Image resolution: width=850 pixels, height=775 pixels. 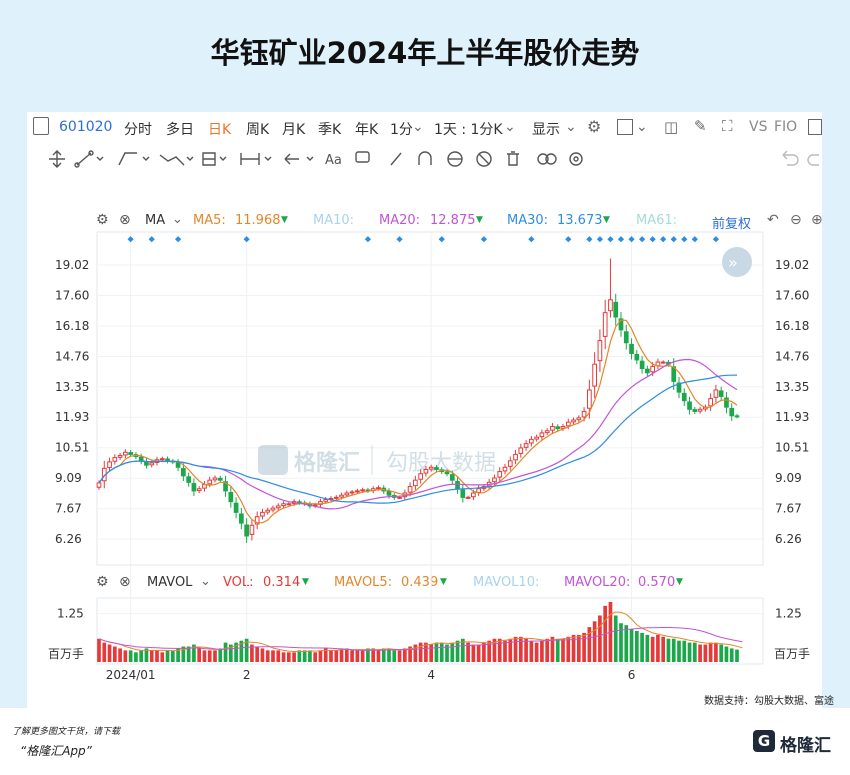 What do you see at coordinates (700, 126) in the screenshot?
I see `pencil-icon: ✎` at bounding box center [700, 126].